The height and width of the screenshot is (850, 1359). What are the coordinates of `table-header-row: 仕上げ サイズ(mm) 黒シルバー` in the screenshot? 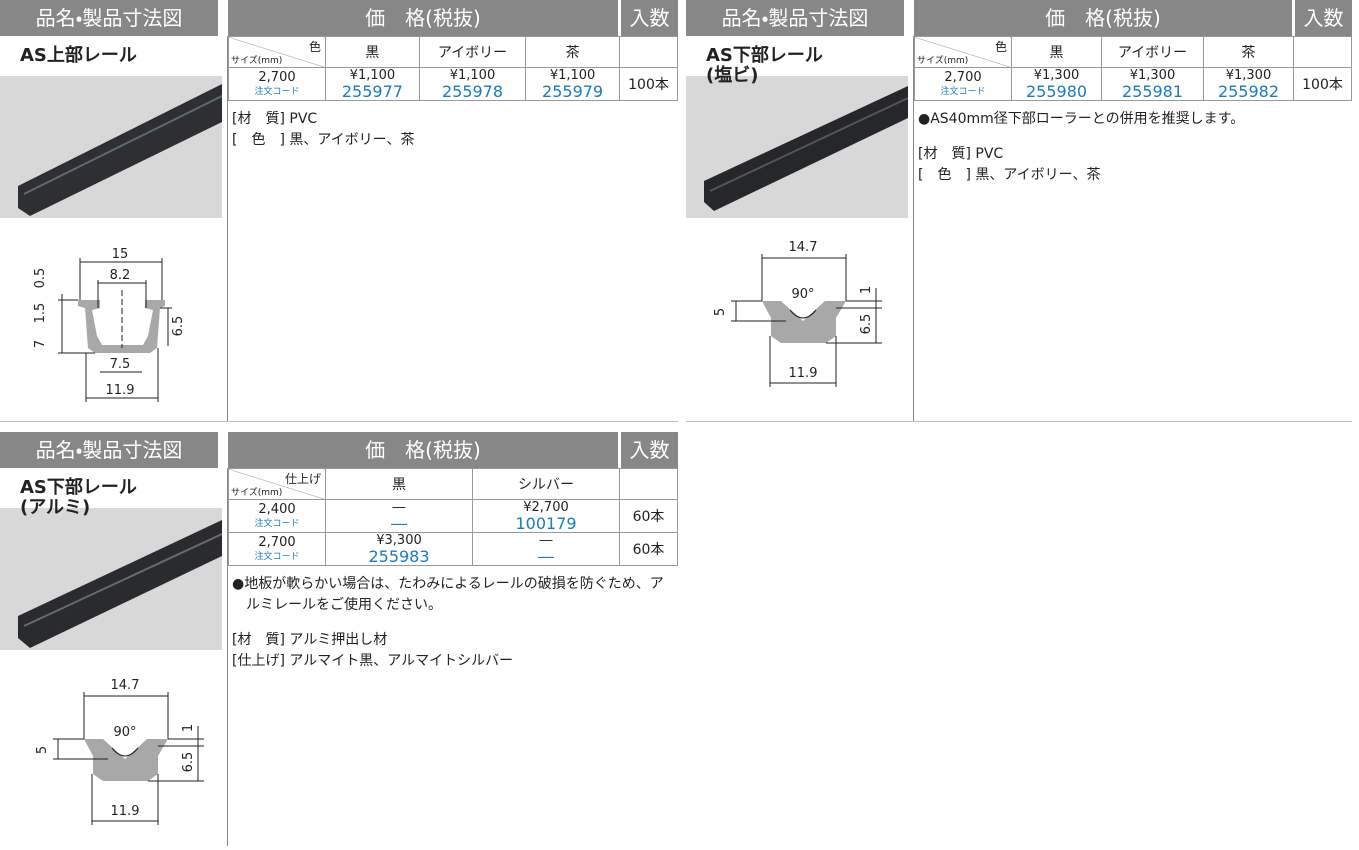 It's located at (453, 484).